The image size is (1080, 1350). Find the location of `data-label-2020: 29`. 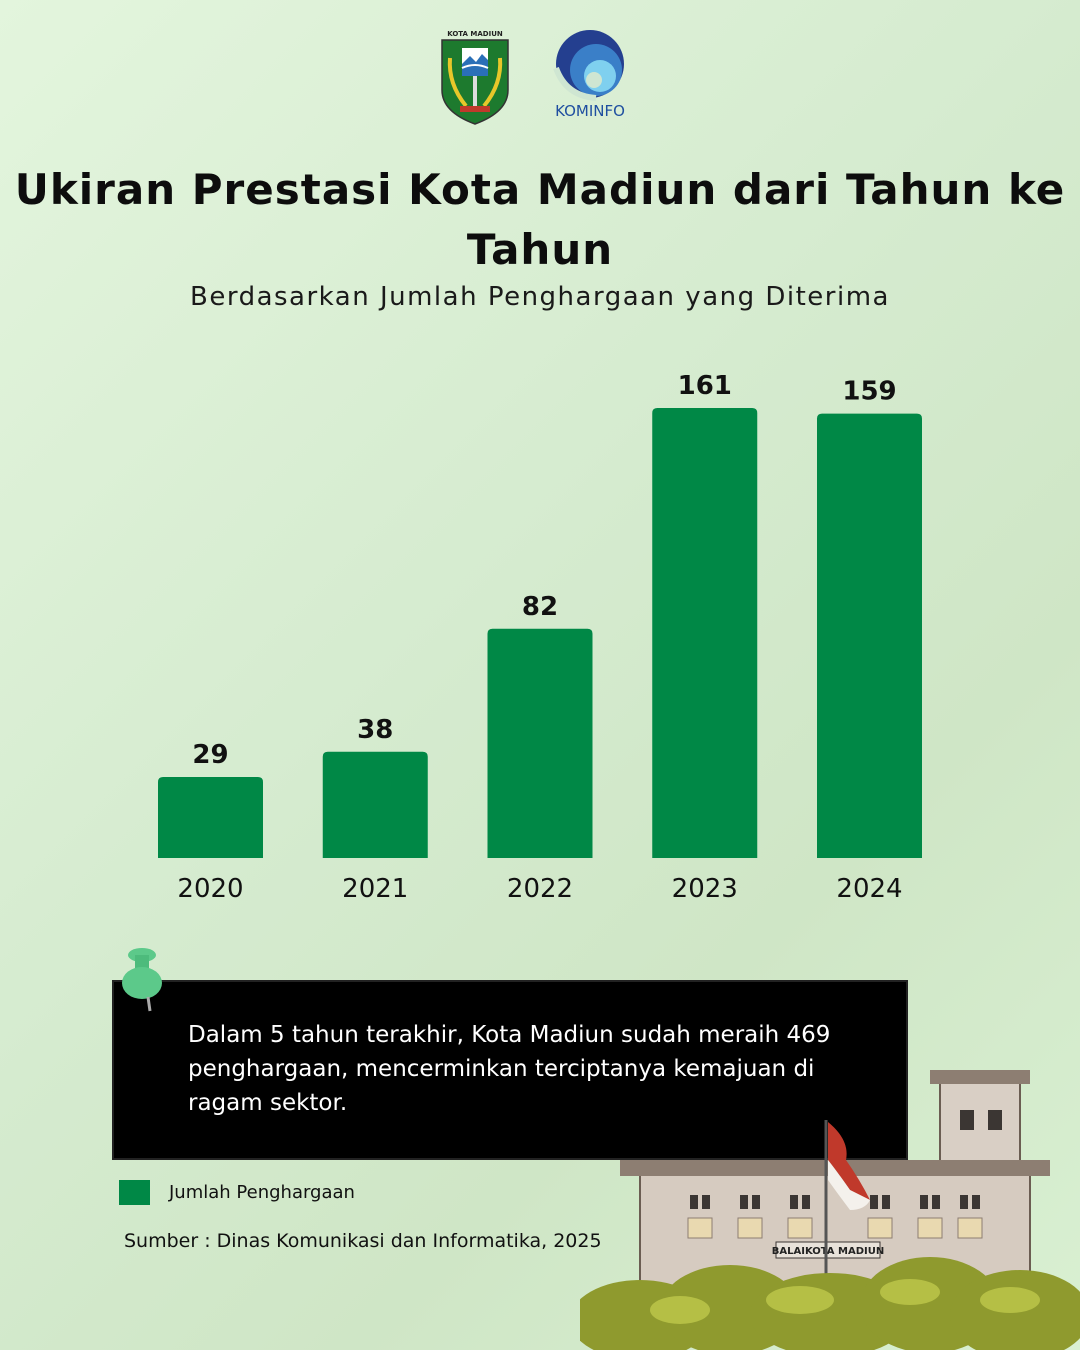

data-label-2020: 29 is located at coordinates (210, 755).